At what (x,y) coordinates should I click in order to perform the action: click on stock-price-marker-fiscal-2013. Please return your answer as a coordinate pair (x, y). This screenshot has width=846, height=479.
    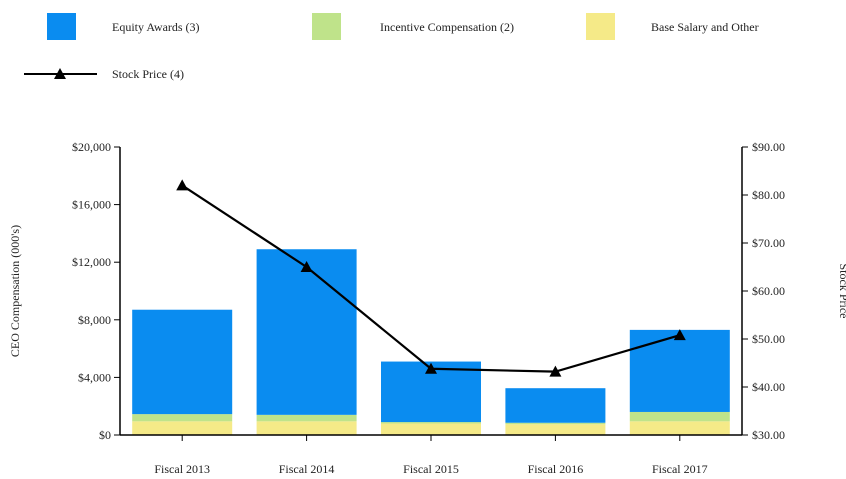
    Looking at the image, I should click on (182, 185).